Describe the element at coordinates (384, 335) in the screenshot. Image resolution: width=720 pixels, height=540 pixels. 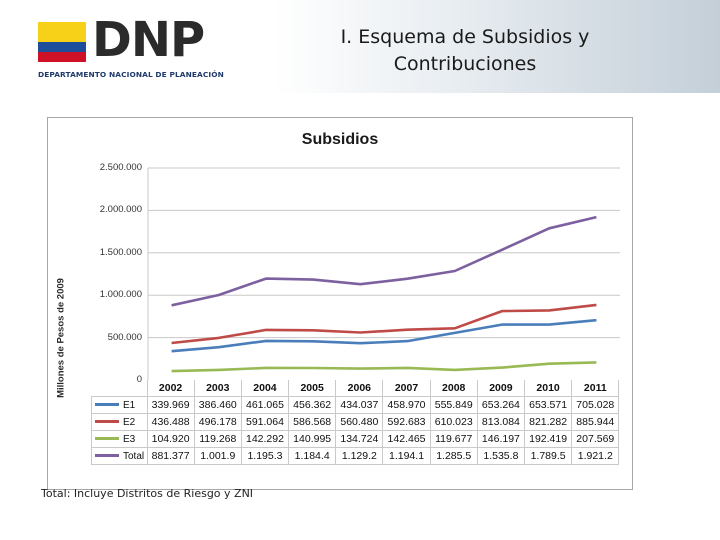
I see `series-line-e1` at that location.